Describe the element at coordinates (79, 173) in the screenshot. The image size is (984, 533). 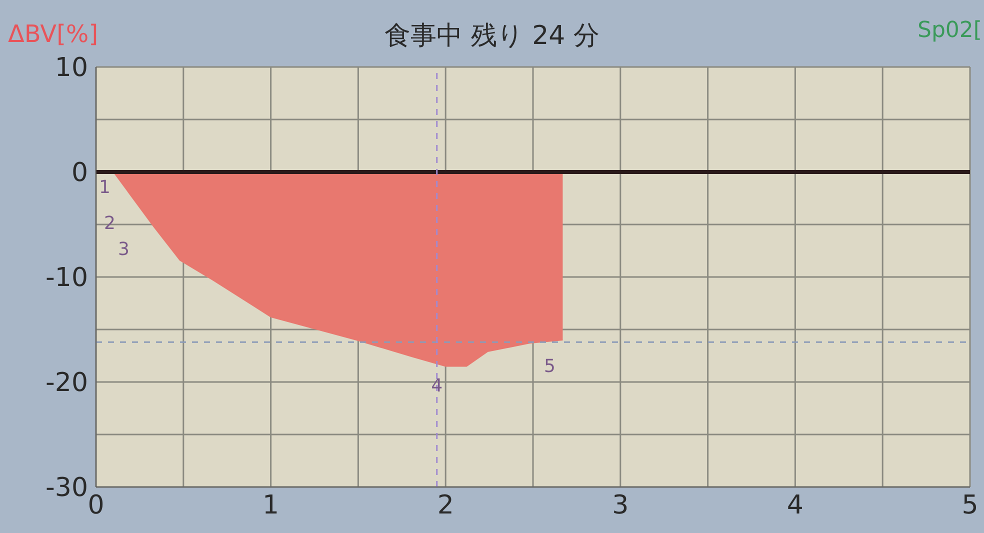
I see `y-tick-label: 0` at that location.